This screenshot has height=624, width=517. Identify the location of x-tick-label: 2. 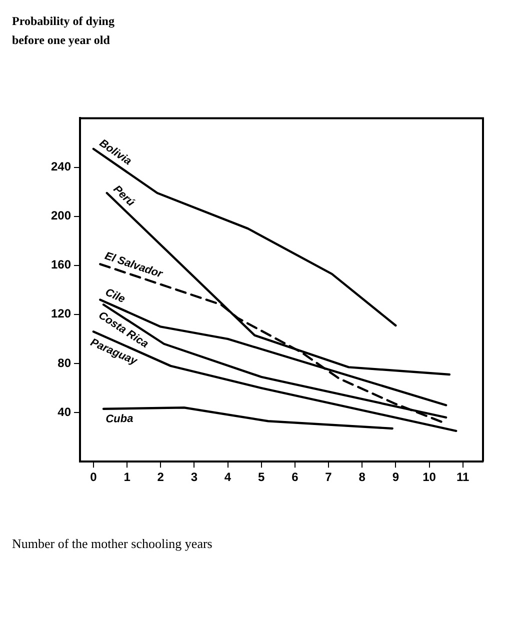
(160, 477).